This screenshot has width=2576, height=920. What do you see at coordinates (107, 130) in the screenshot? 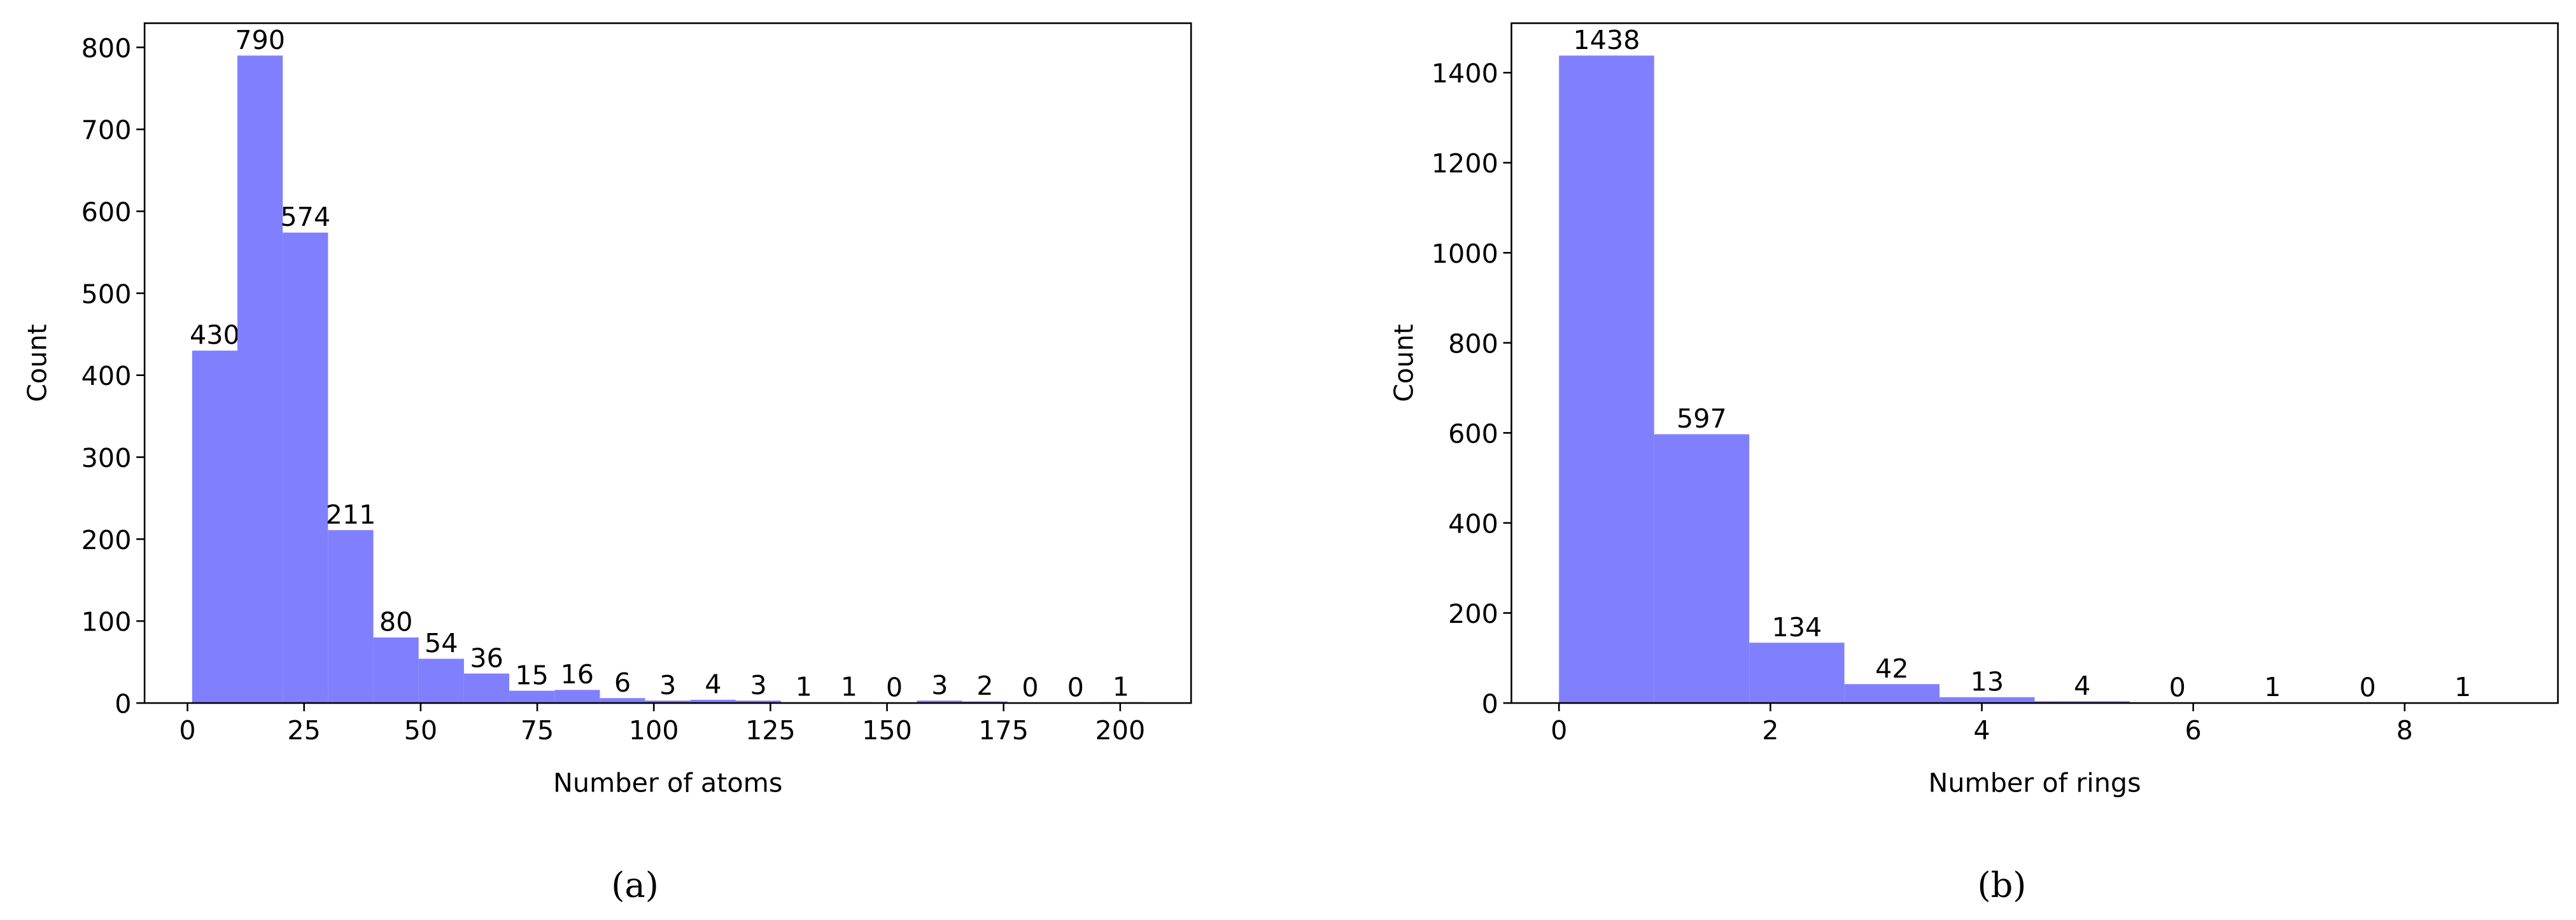
I see `y-tick-label: 700` at bounding box center [107, 130].